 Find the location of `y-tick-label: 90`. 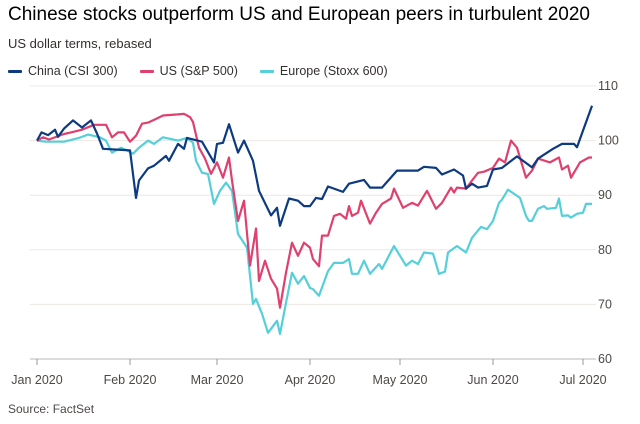

y-tick-label: 90 is located at coordinates (605, 195).